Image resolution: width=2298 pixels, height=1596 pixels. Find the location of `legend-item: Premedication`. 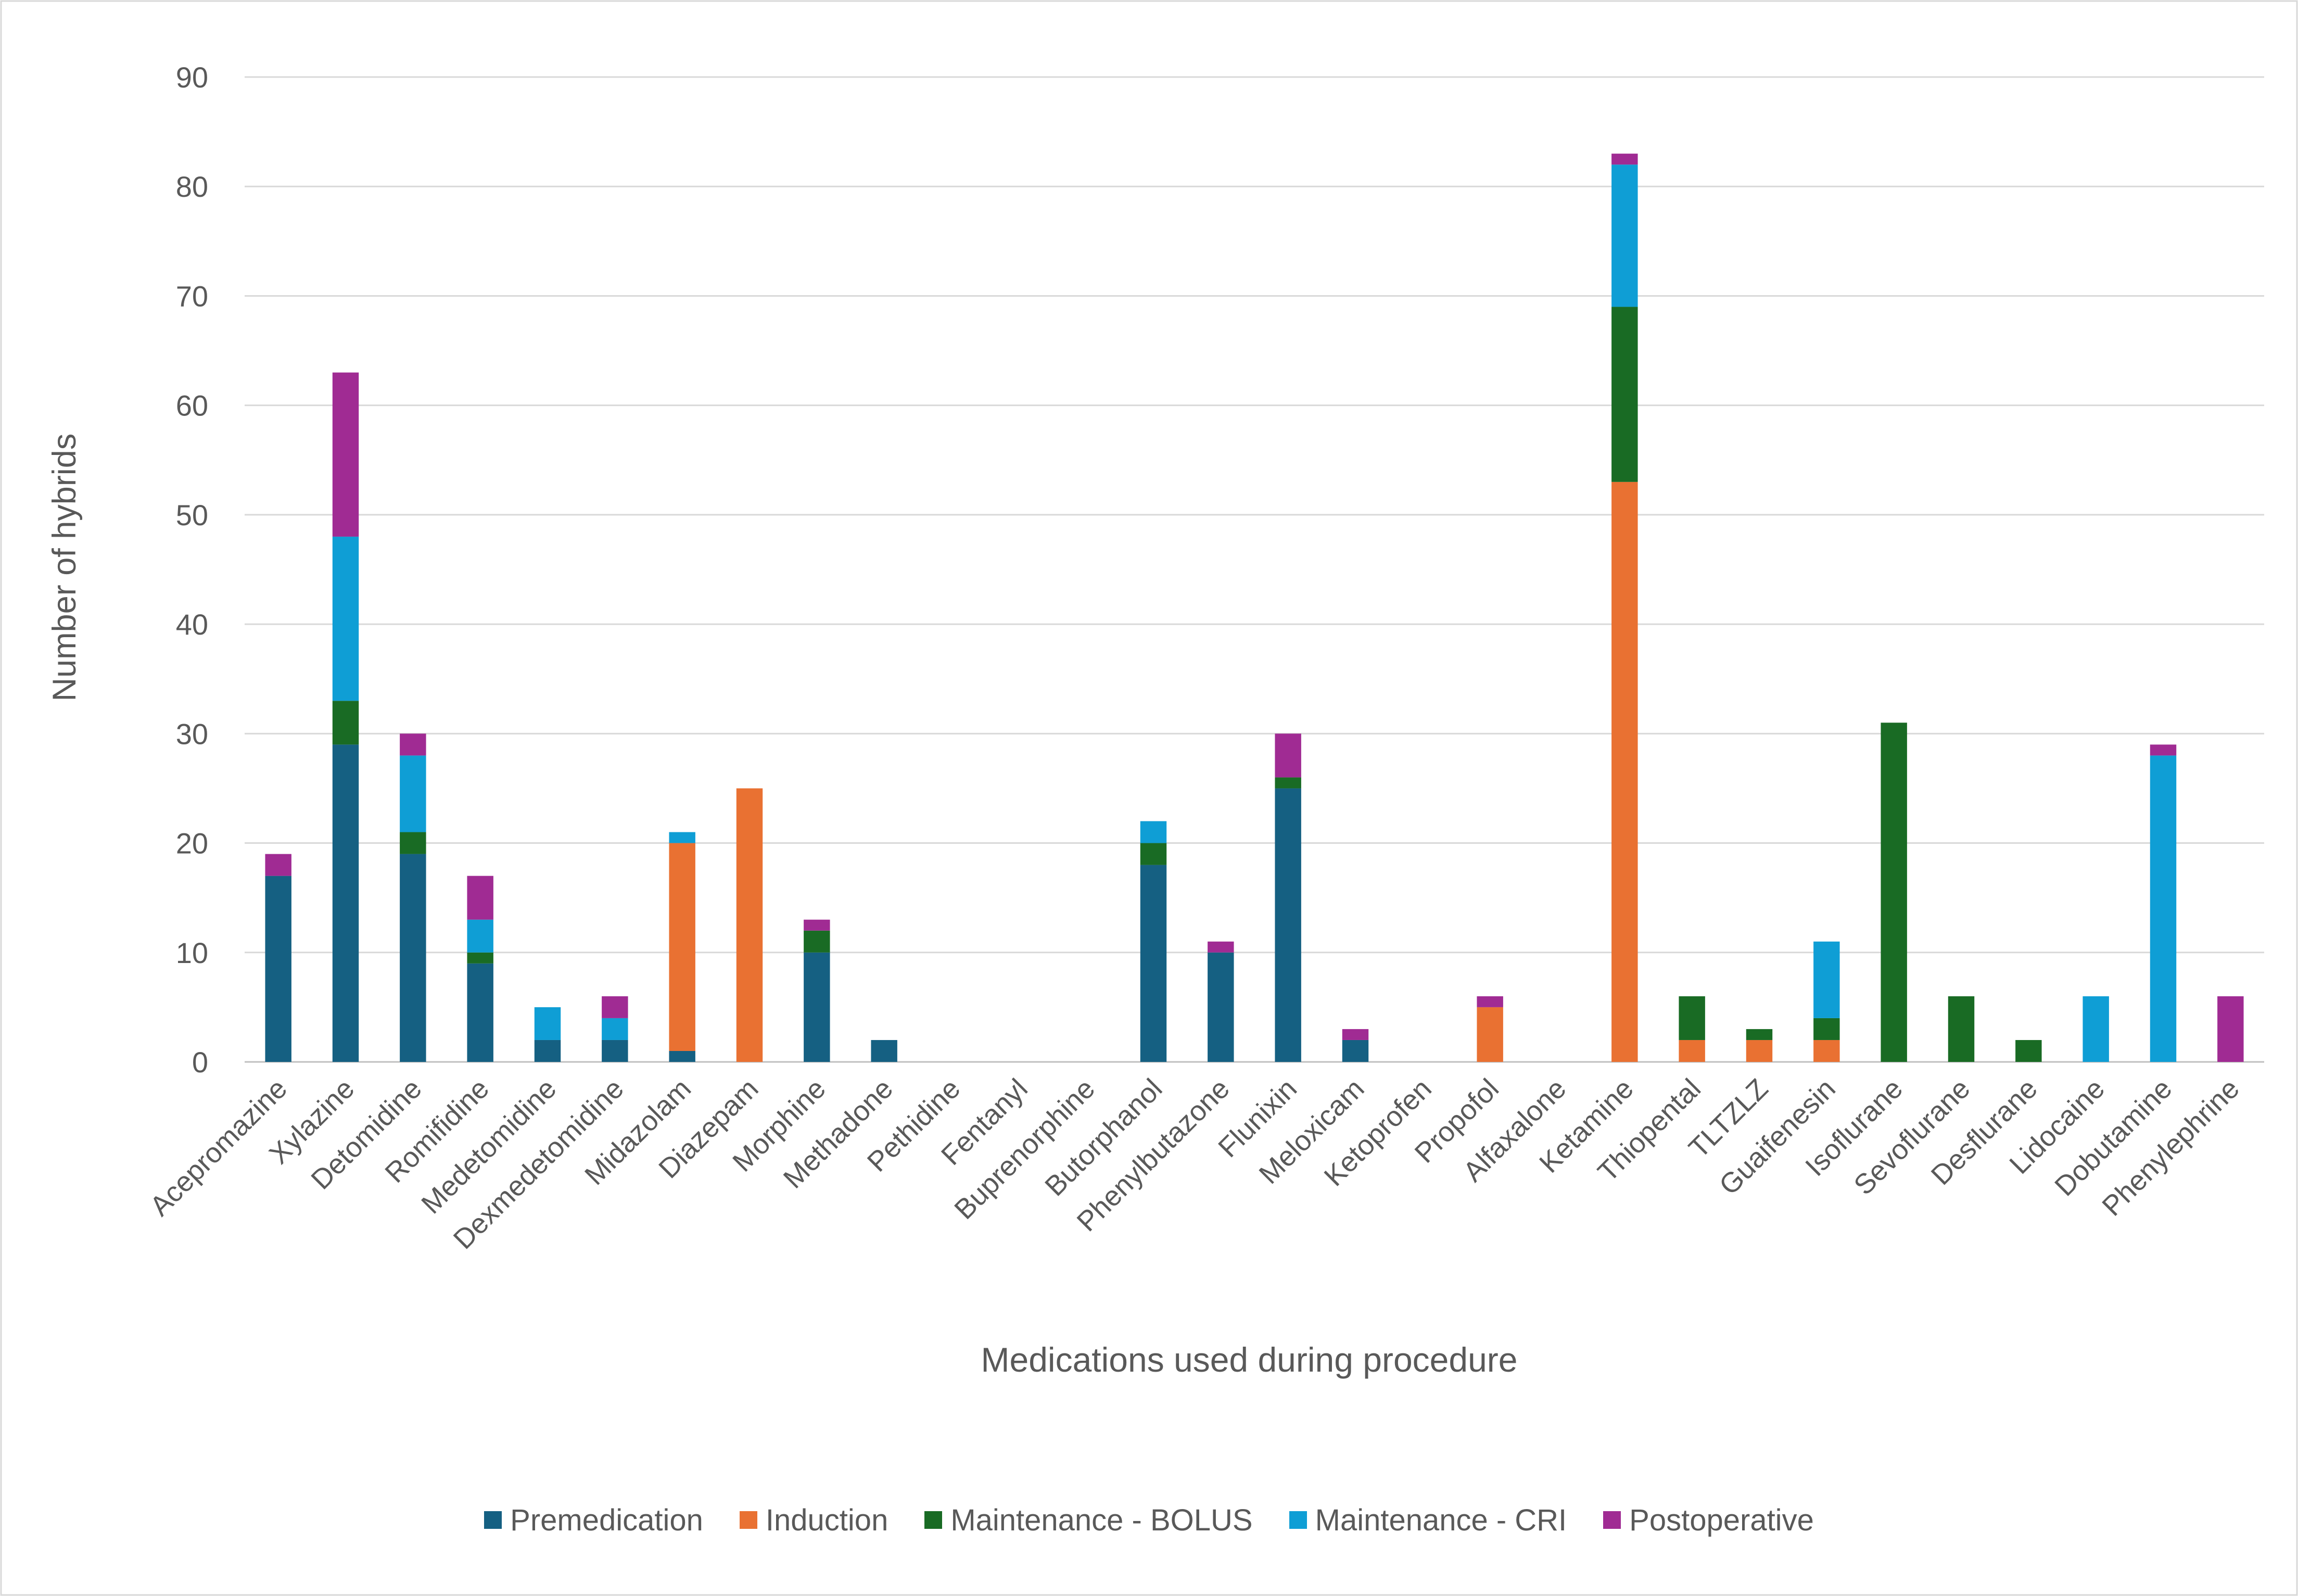

legend-item: Premedication is located at coordinates (593, 1520).